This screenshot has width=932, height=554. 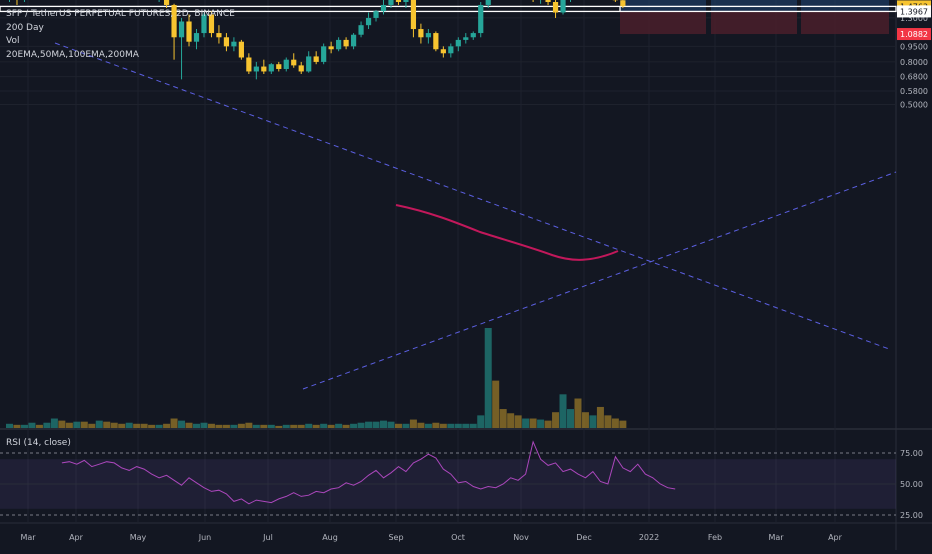 I want to click on rsi-legend: RSI (14, close), so click(x=38, y=443).